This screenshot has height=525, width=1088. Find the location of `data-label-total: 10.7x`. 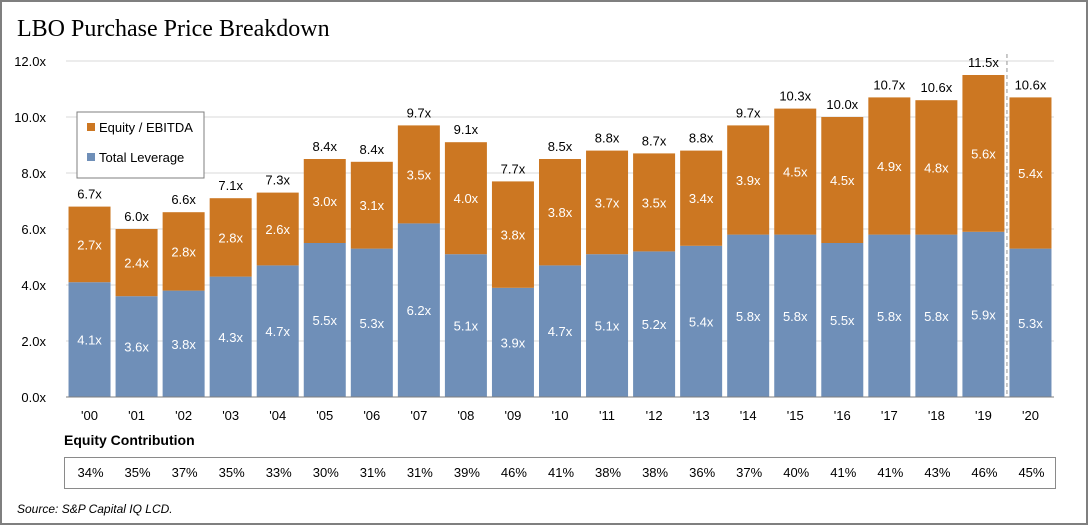

data-label-total: 10.7x is located at coordinates (889, 84).